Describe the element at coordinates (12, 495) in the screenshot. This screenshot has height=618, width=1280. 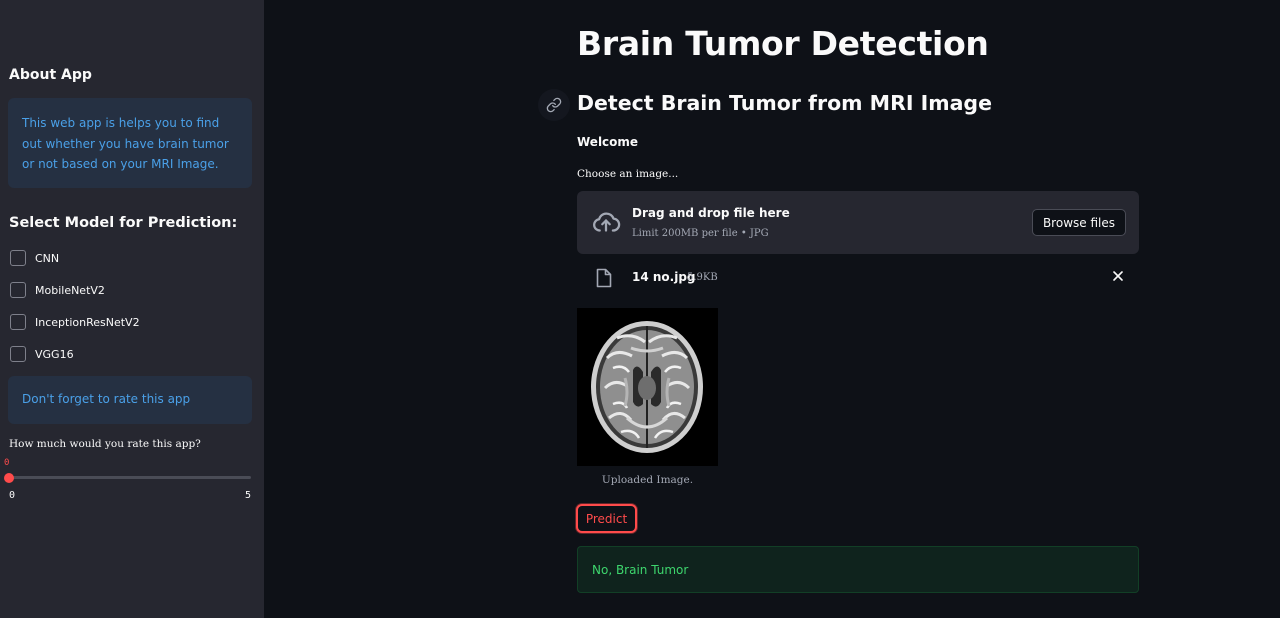
I see `rating-slider-min: 0` at that location.